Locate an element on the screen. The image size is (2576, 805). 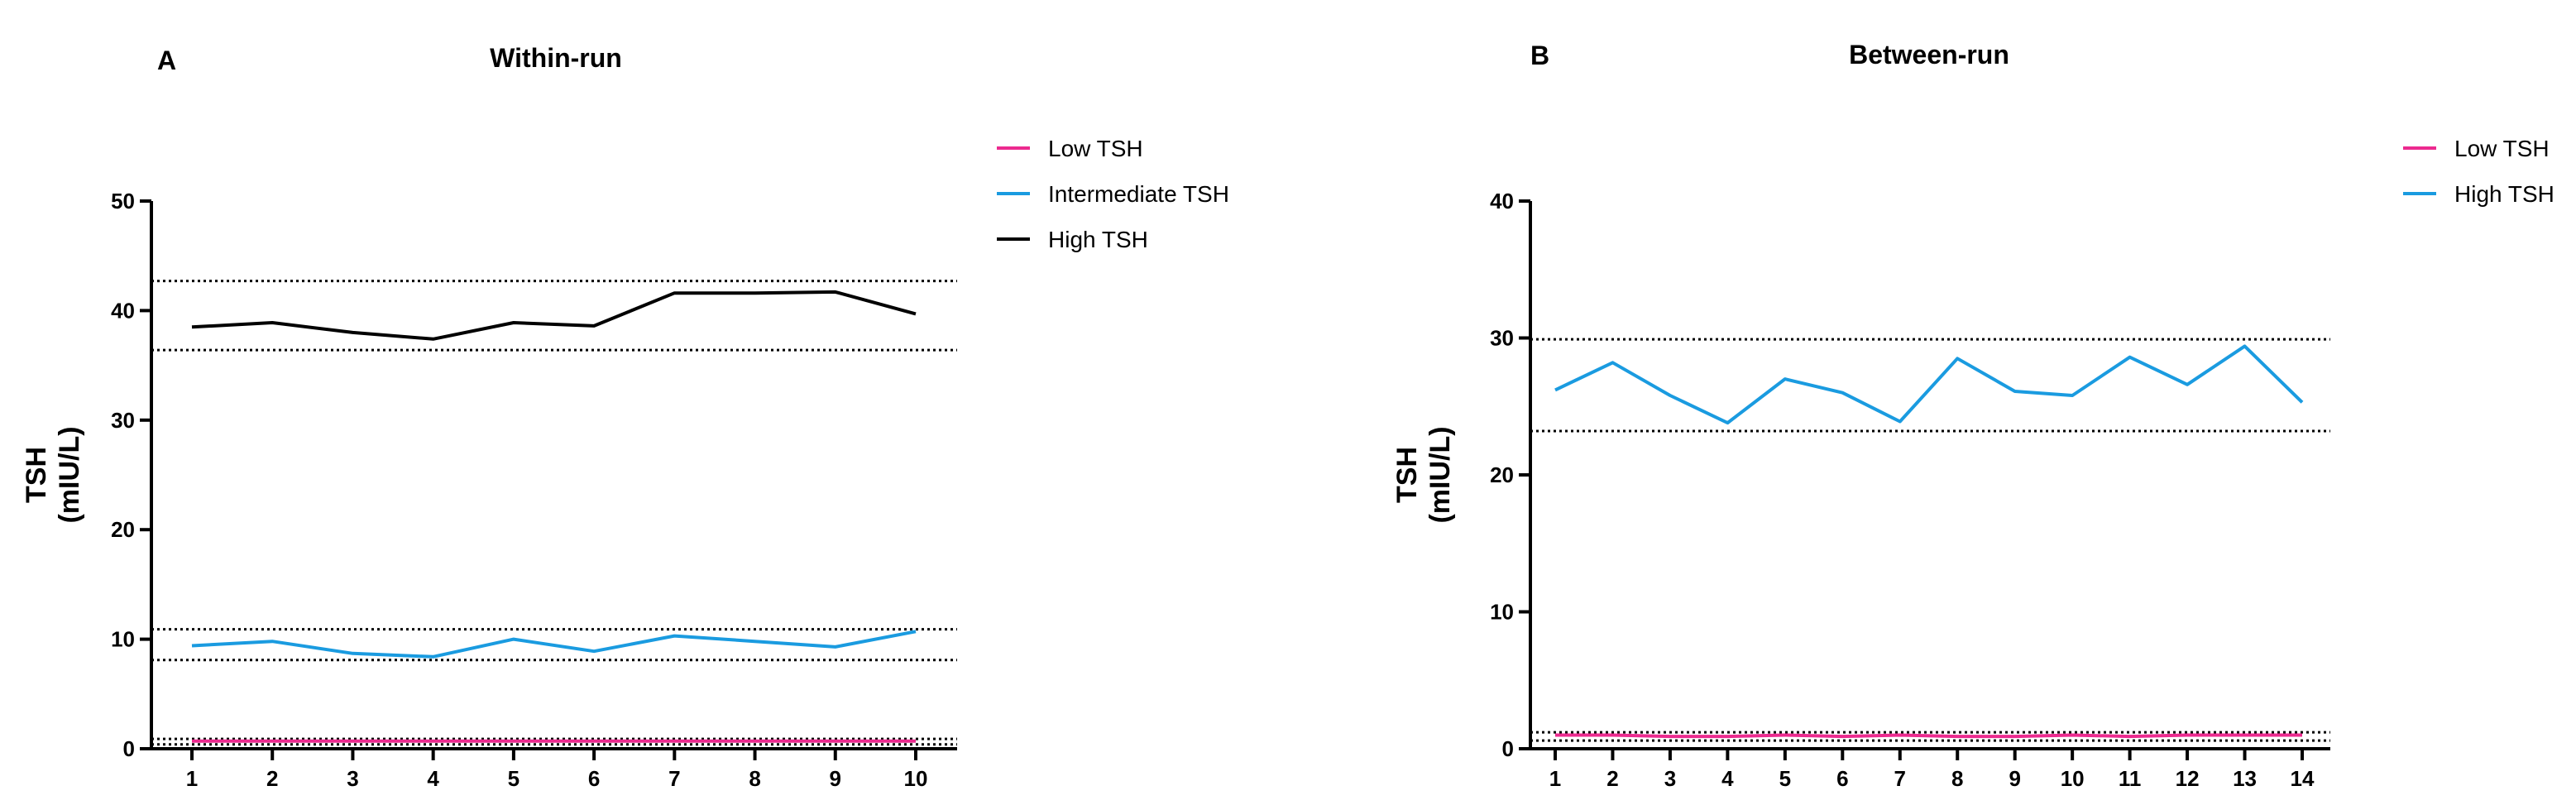
x-tick-label: 13 is located at coordinates (2245, 778).